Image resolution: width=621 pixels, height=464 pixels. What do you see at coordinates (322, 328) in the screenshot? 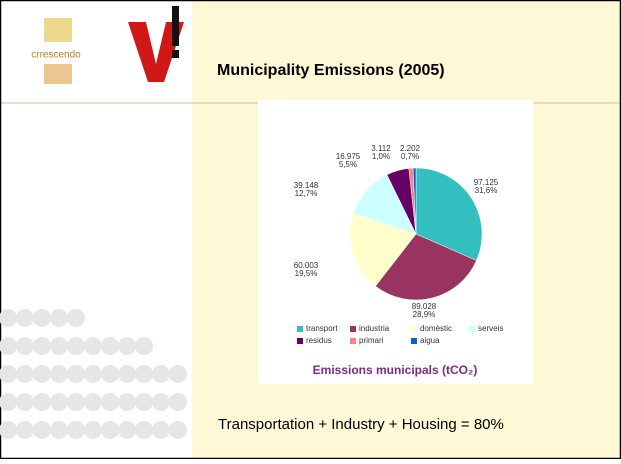
I see `legend-label: transport` at bounding box center [322, 328].